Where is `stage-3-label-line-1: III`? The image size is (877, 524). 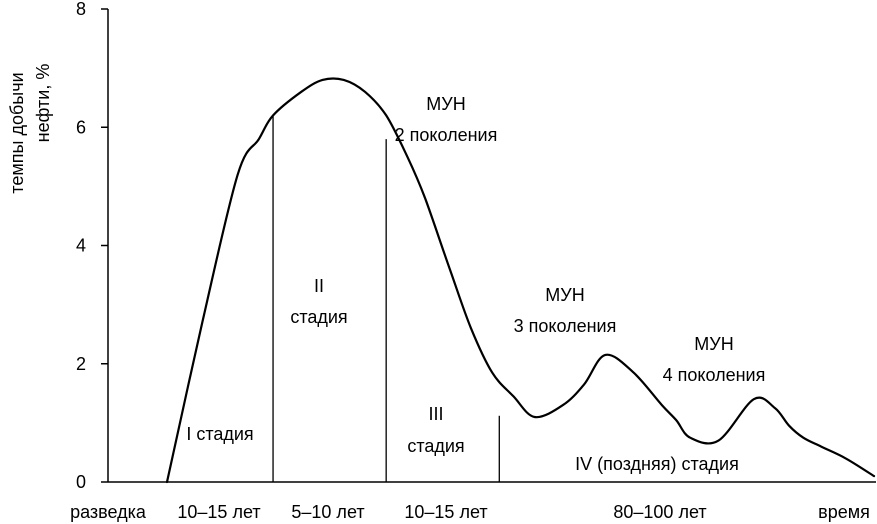
stage-3-label-line-1: III is located at coordinates (435, 414).